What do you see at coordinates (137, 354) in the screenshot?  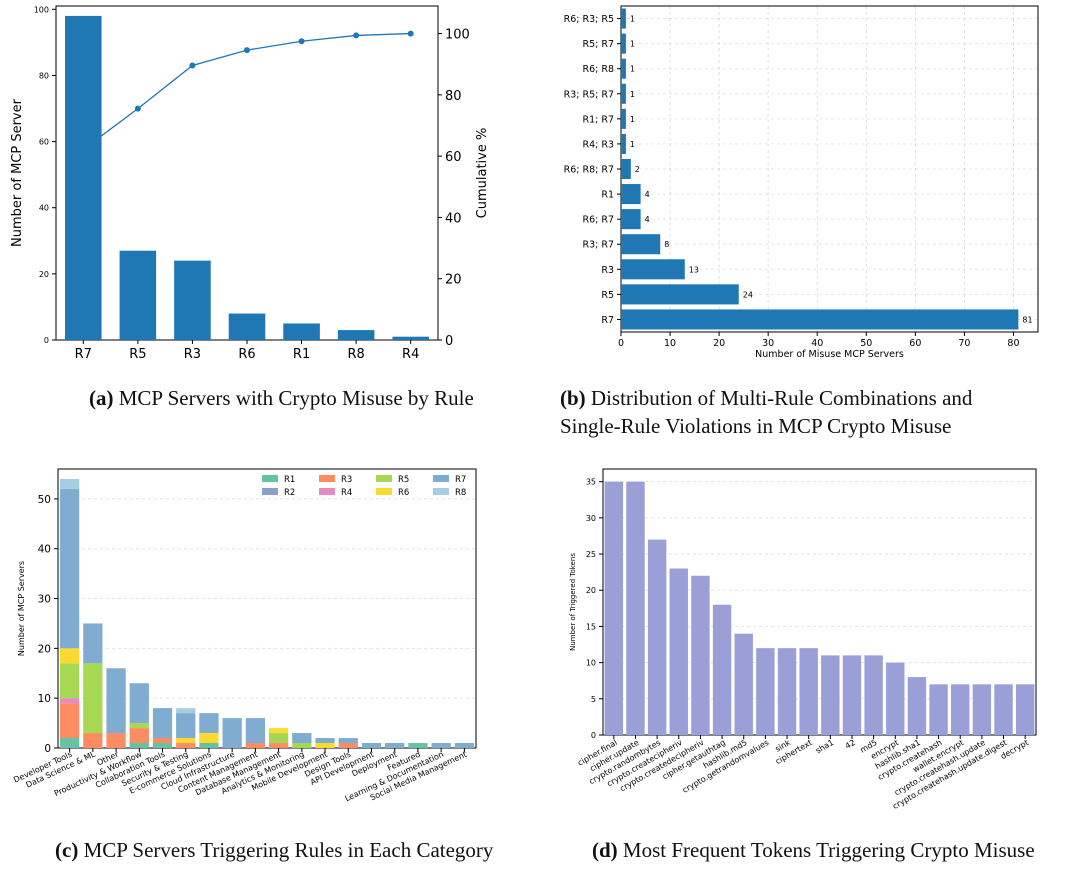 I see `x-tick-label: R5` at bounding box center [137, 354].